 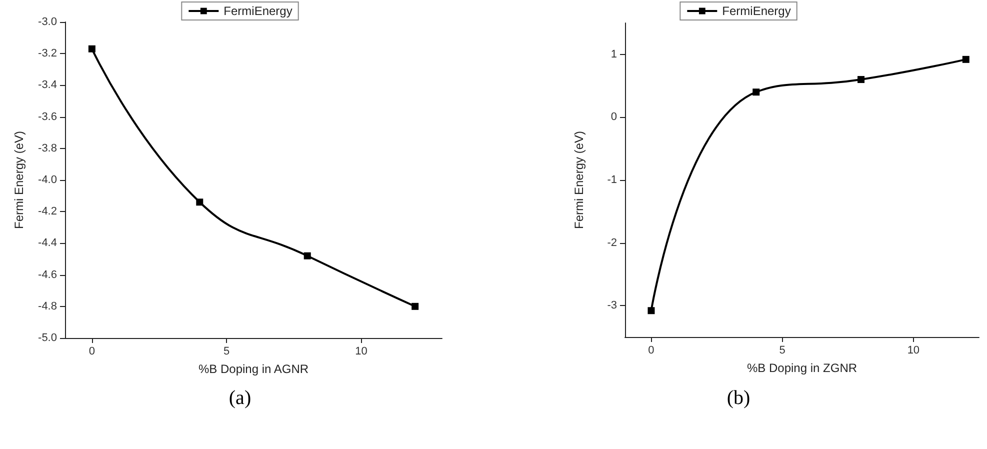 I want to click on x-axis-title: %B Doping in ZGNR, so click(x=802, y=368).